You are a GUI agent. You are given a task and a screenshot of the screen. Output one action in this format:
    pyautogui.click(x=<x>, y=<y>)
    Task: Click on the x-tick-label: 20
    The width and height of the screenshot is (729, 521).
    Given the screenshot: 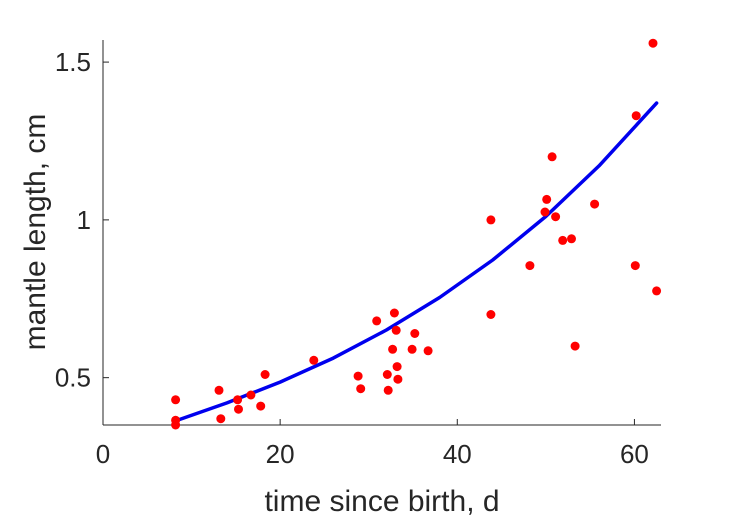 What is the action you would take?
    pyautogui.click(x=280, y=454)
    